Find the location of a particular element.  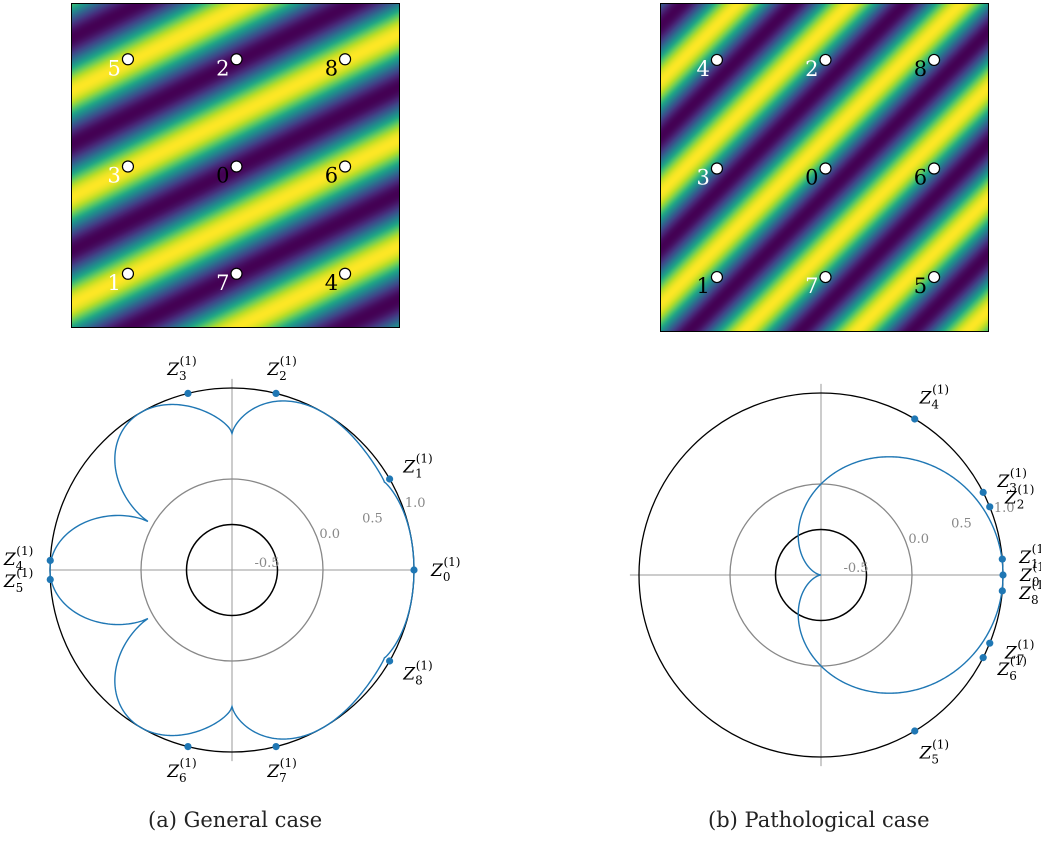

heatmap-panel-a: 5 2 8 3 0 6 1 7 4 is located at coordinates (235, 165).